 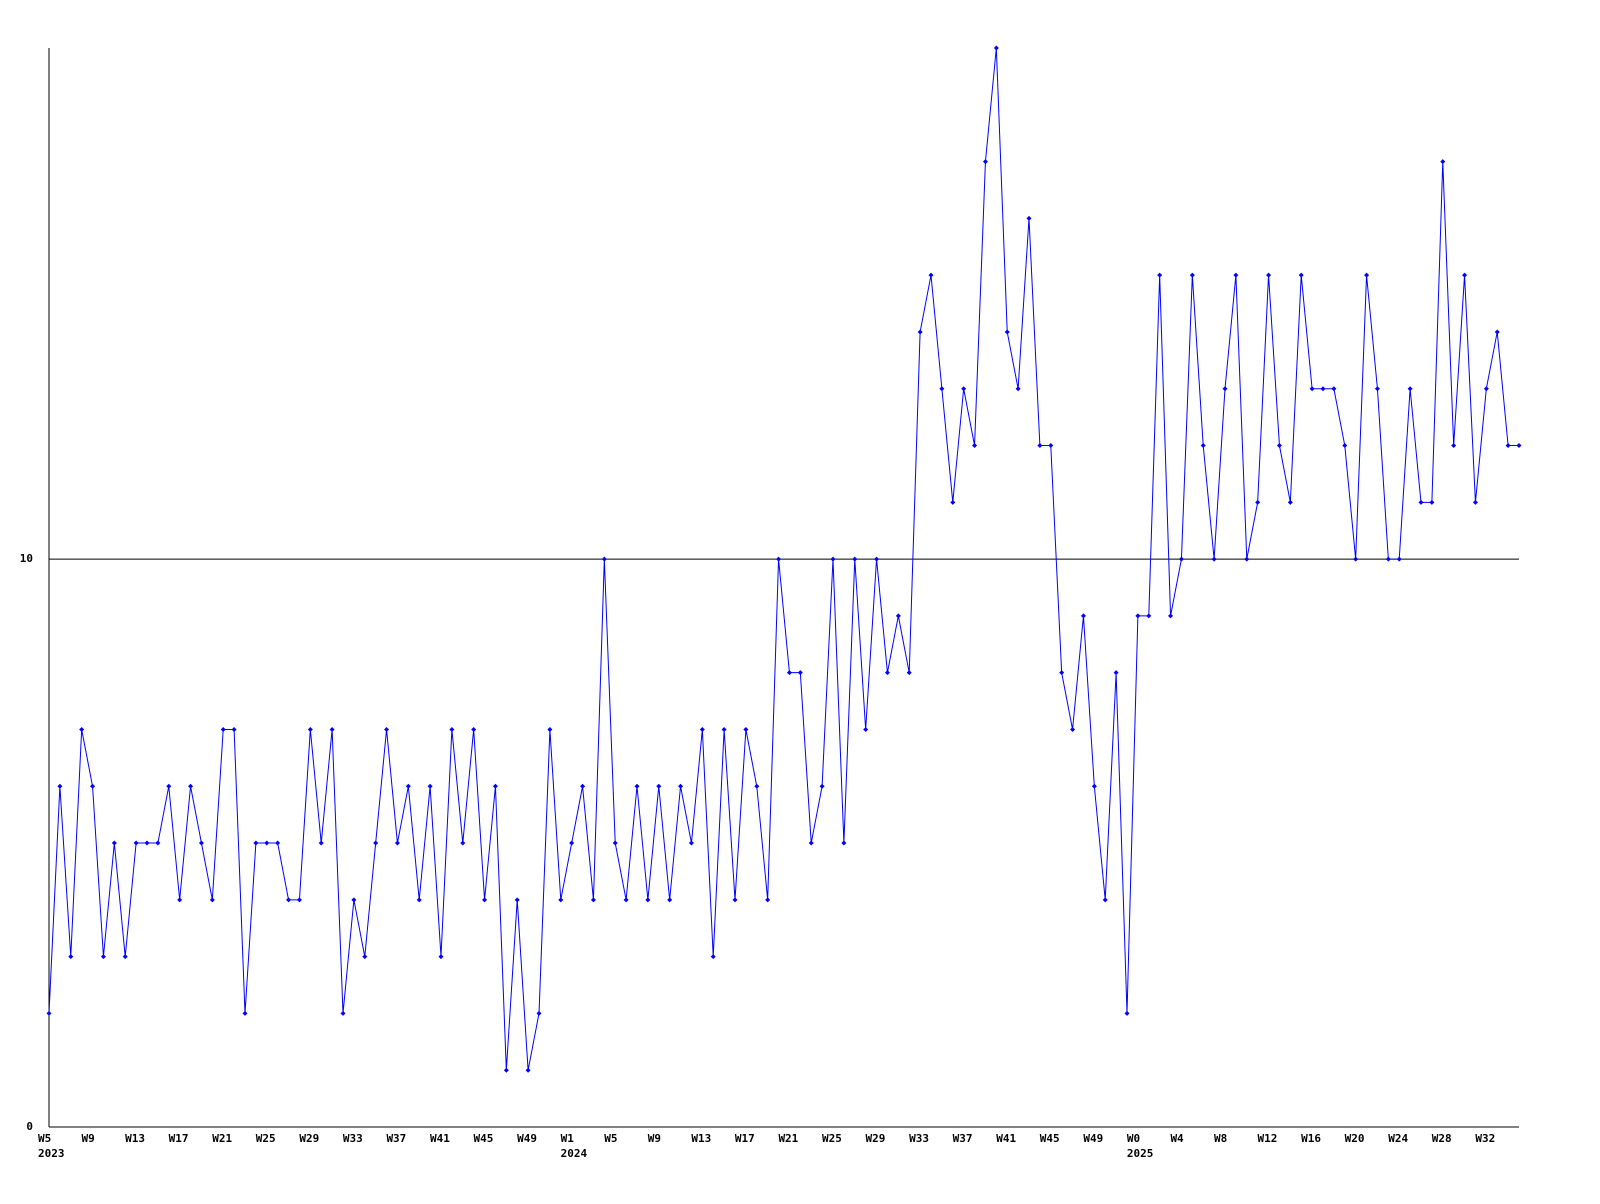 I want to click on x-tick-label: W24, so click(x=1398, y=1138).